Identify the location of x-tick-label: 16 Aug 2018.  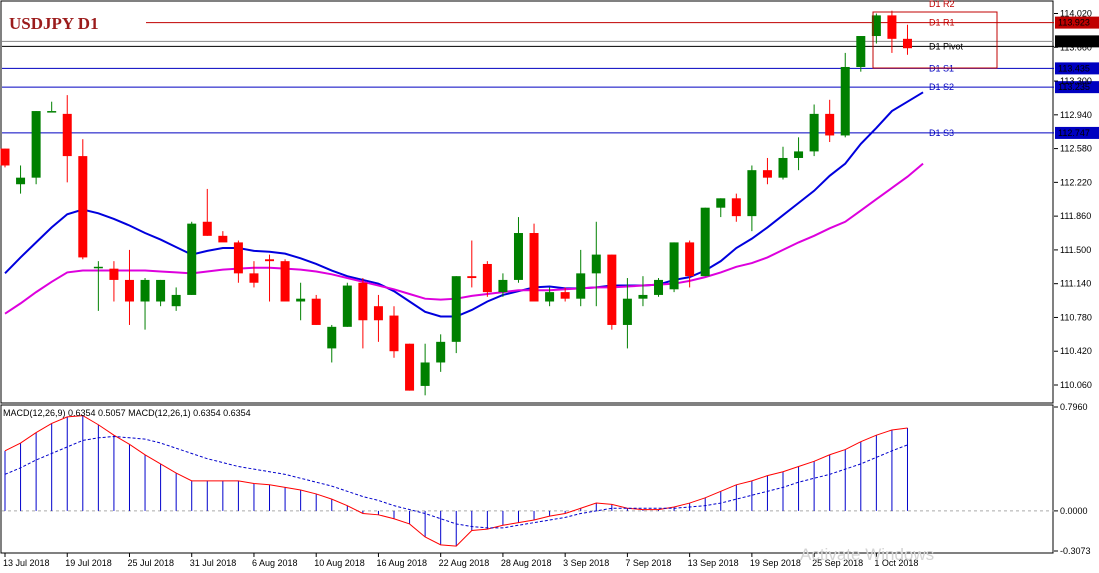
(401, 563).